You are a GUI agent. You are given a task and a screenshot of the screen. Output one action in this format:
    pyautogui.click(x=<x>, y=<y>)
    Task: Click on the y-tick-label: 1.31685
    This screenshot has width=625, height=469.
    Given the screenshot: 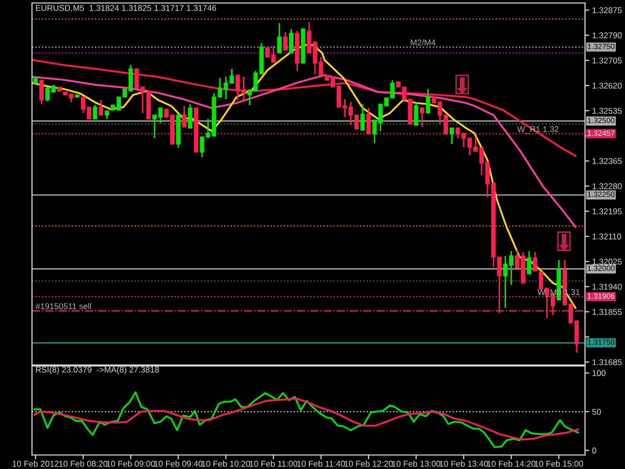 What is the action you would take?
    pyautogui.click(x=607, y=362)
    